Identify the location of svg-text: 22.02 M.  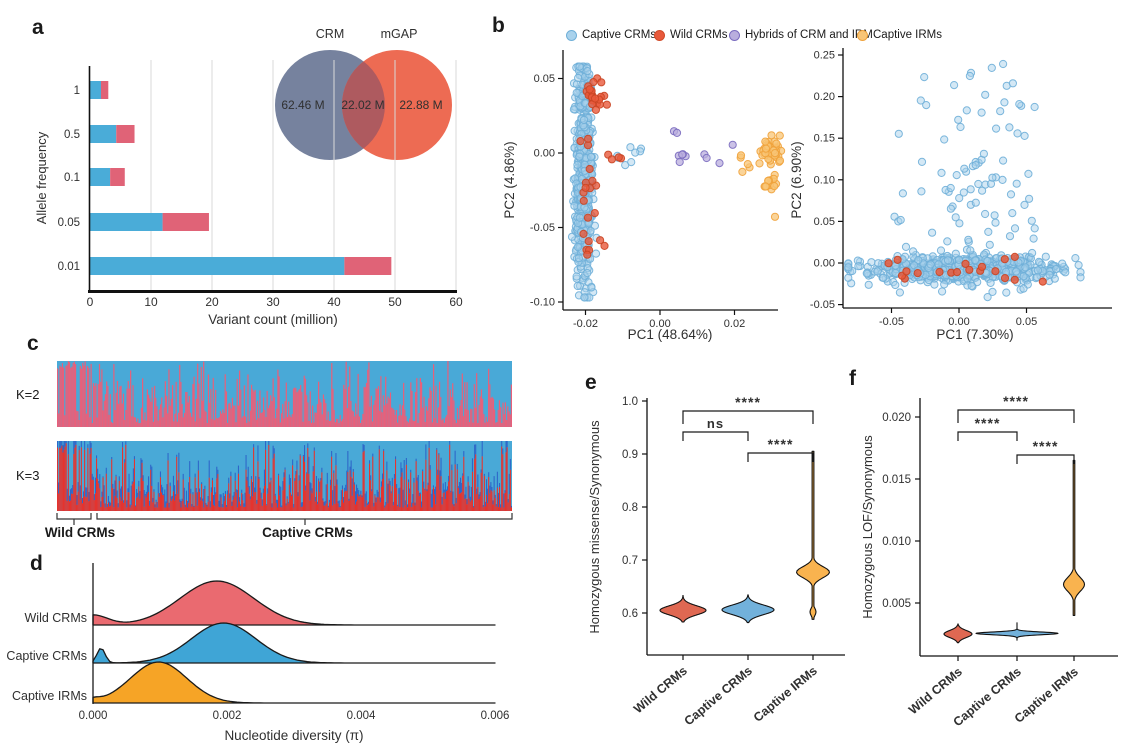
(362, 105).